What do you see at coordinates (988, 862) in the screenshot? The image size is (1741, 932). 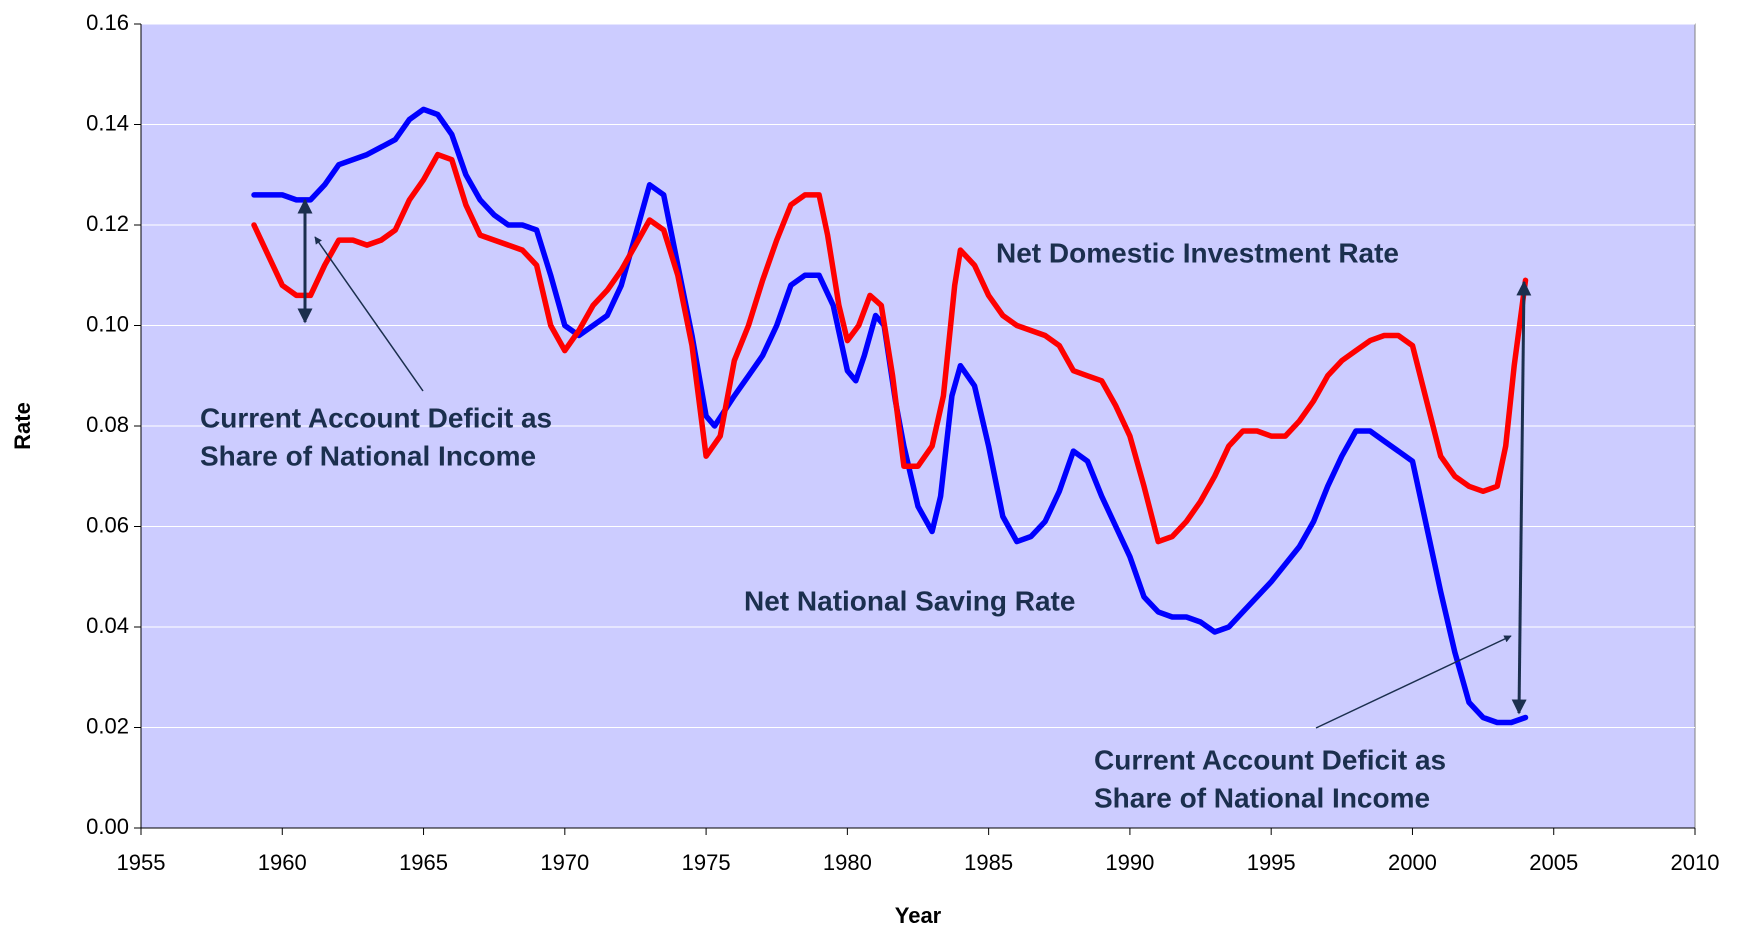 I see `x-tick-label: 1985` at bounding box center [988, 862].